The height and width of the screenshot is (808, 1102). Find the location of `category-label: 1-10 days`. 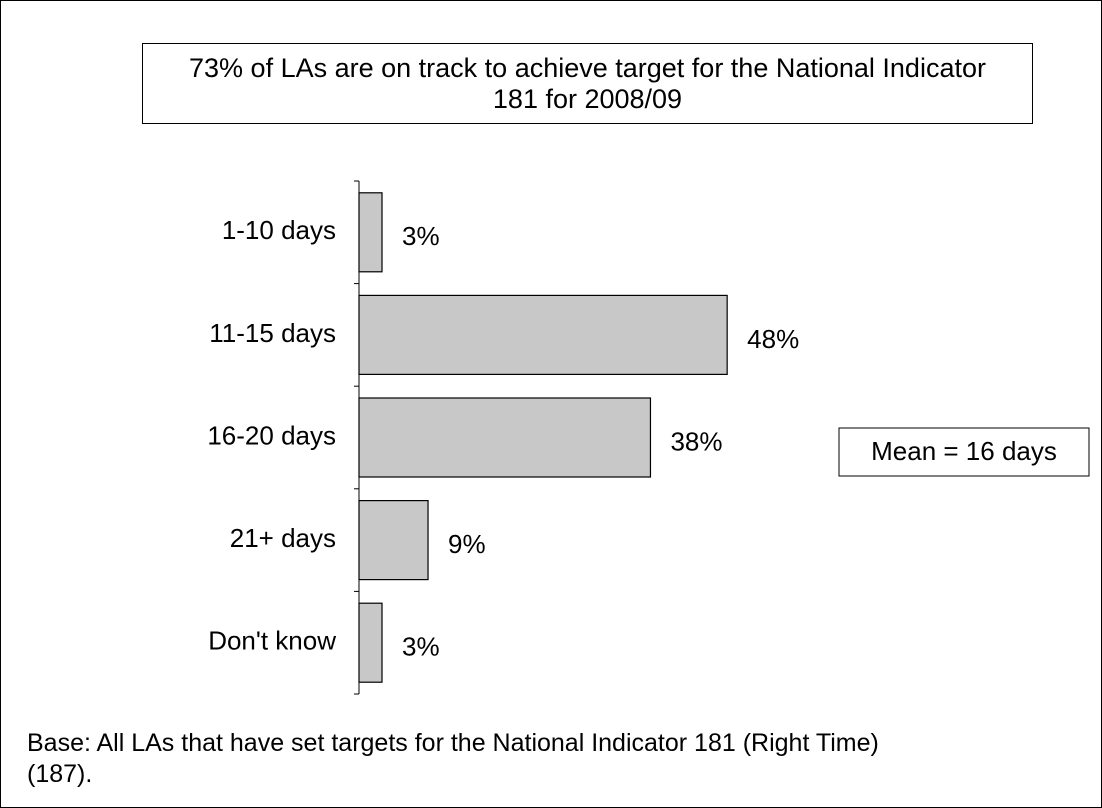

category-label: 1-10 days is located at coordinates (279, 230).